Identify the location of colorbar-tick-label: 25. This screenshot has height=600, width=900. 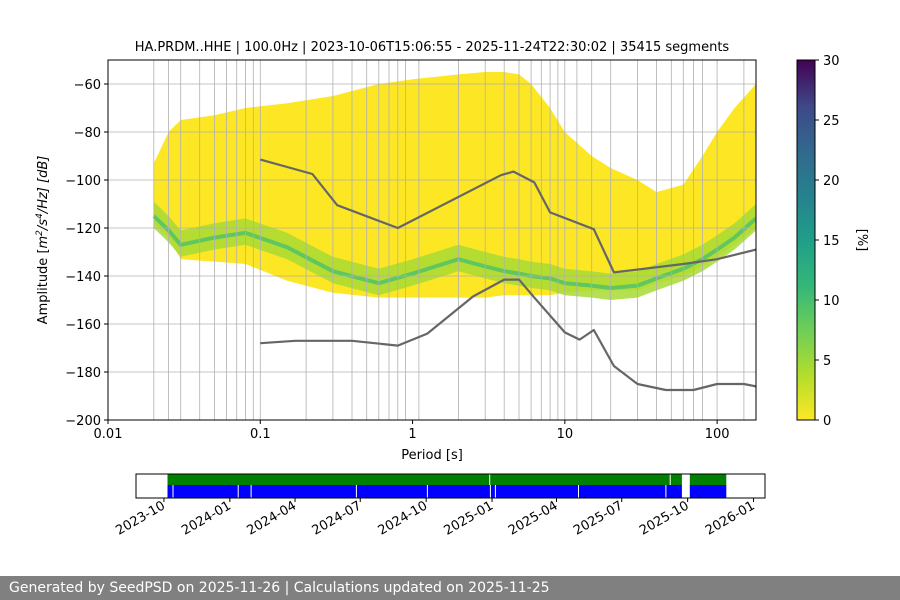
(831, 121).